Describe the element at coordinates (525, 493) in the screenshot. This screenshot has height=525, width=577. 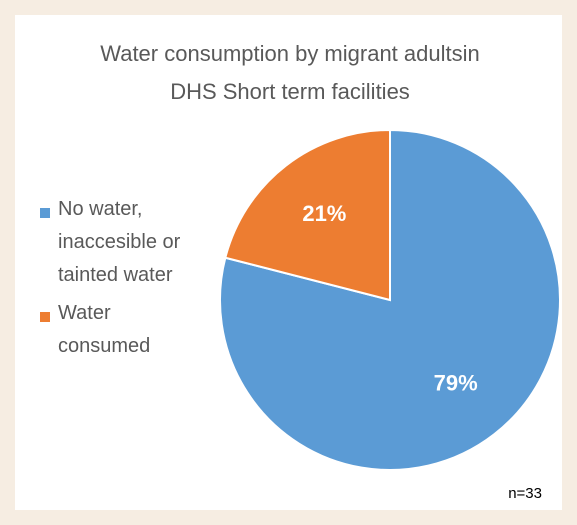
I see `annotation: n=33` at that location.